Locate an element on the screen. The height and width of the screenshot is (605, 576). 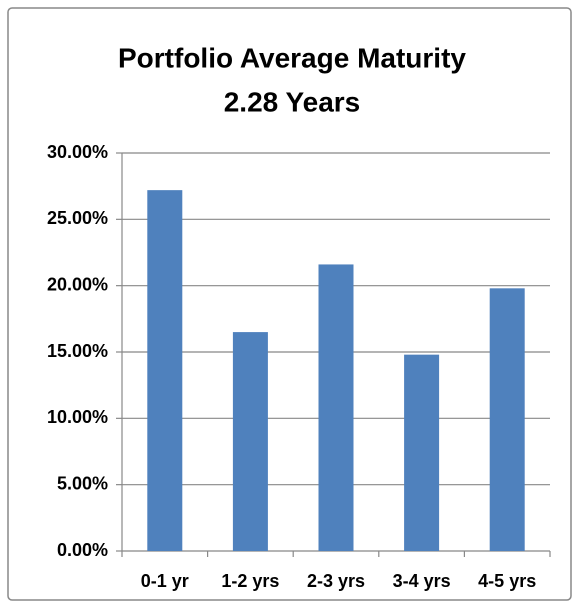
x-tick-label: 2-3 yrs is located at coordinates (336, 581).